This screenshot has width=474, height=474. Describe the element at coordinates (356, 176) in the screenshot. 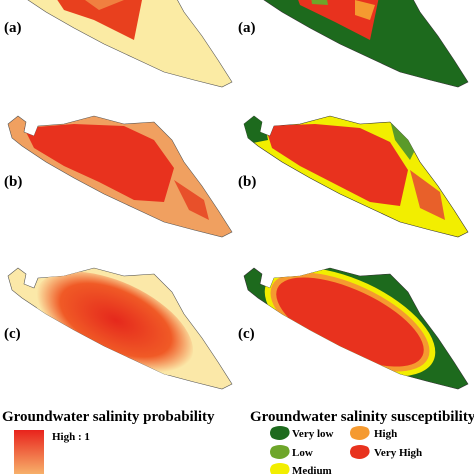

I see `map-right-b` at that location.